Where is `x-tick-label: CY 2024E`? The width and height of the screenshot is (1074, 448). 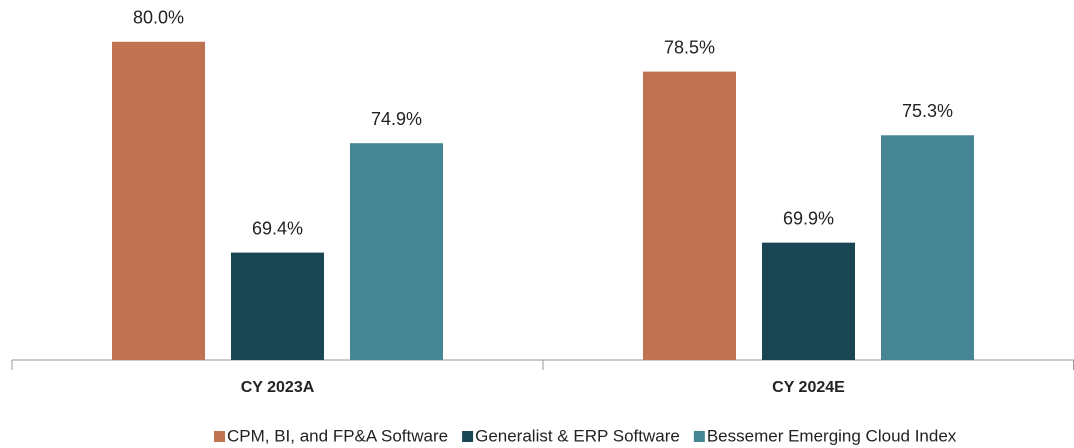 x-tick-label: CY 2024E is located at coordinates (808, 387).